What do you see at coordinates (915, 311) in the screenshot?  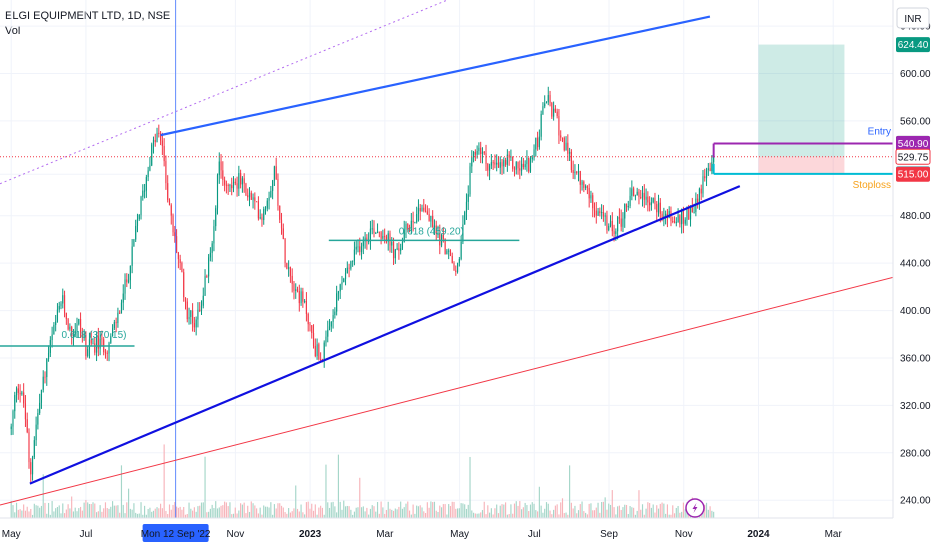 I see `y-tick-label: 400.00` at bounding box center [915, 311].